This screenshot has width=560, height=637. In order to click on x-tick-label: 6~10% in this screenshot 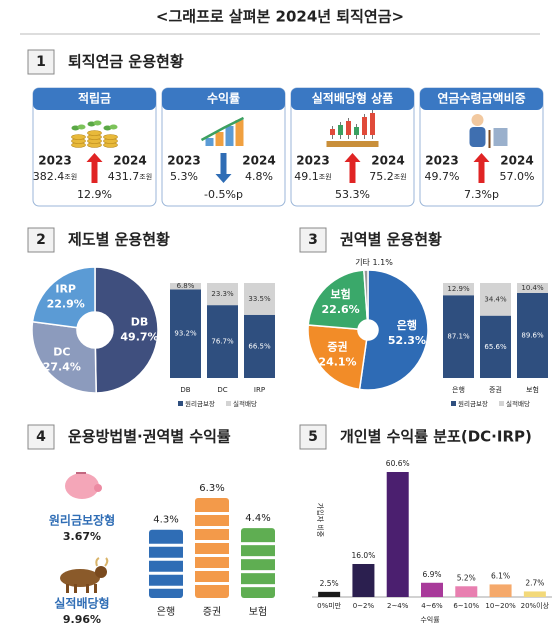, I will do `click(466, 606)`.